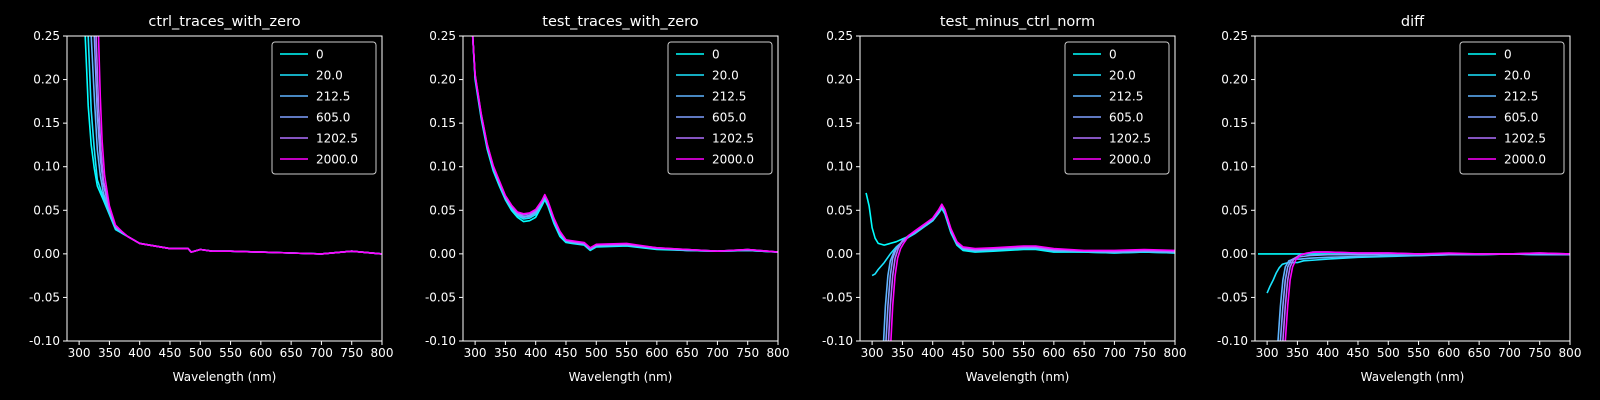 This screenshot has height=400, width=1600. I want to click on y-tick-label: 0.20, so click(46, 80).